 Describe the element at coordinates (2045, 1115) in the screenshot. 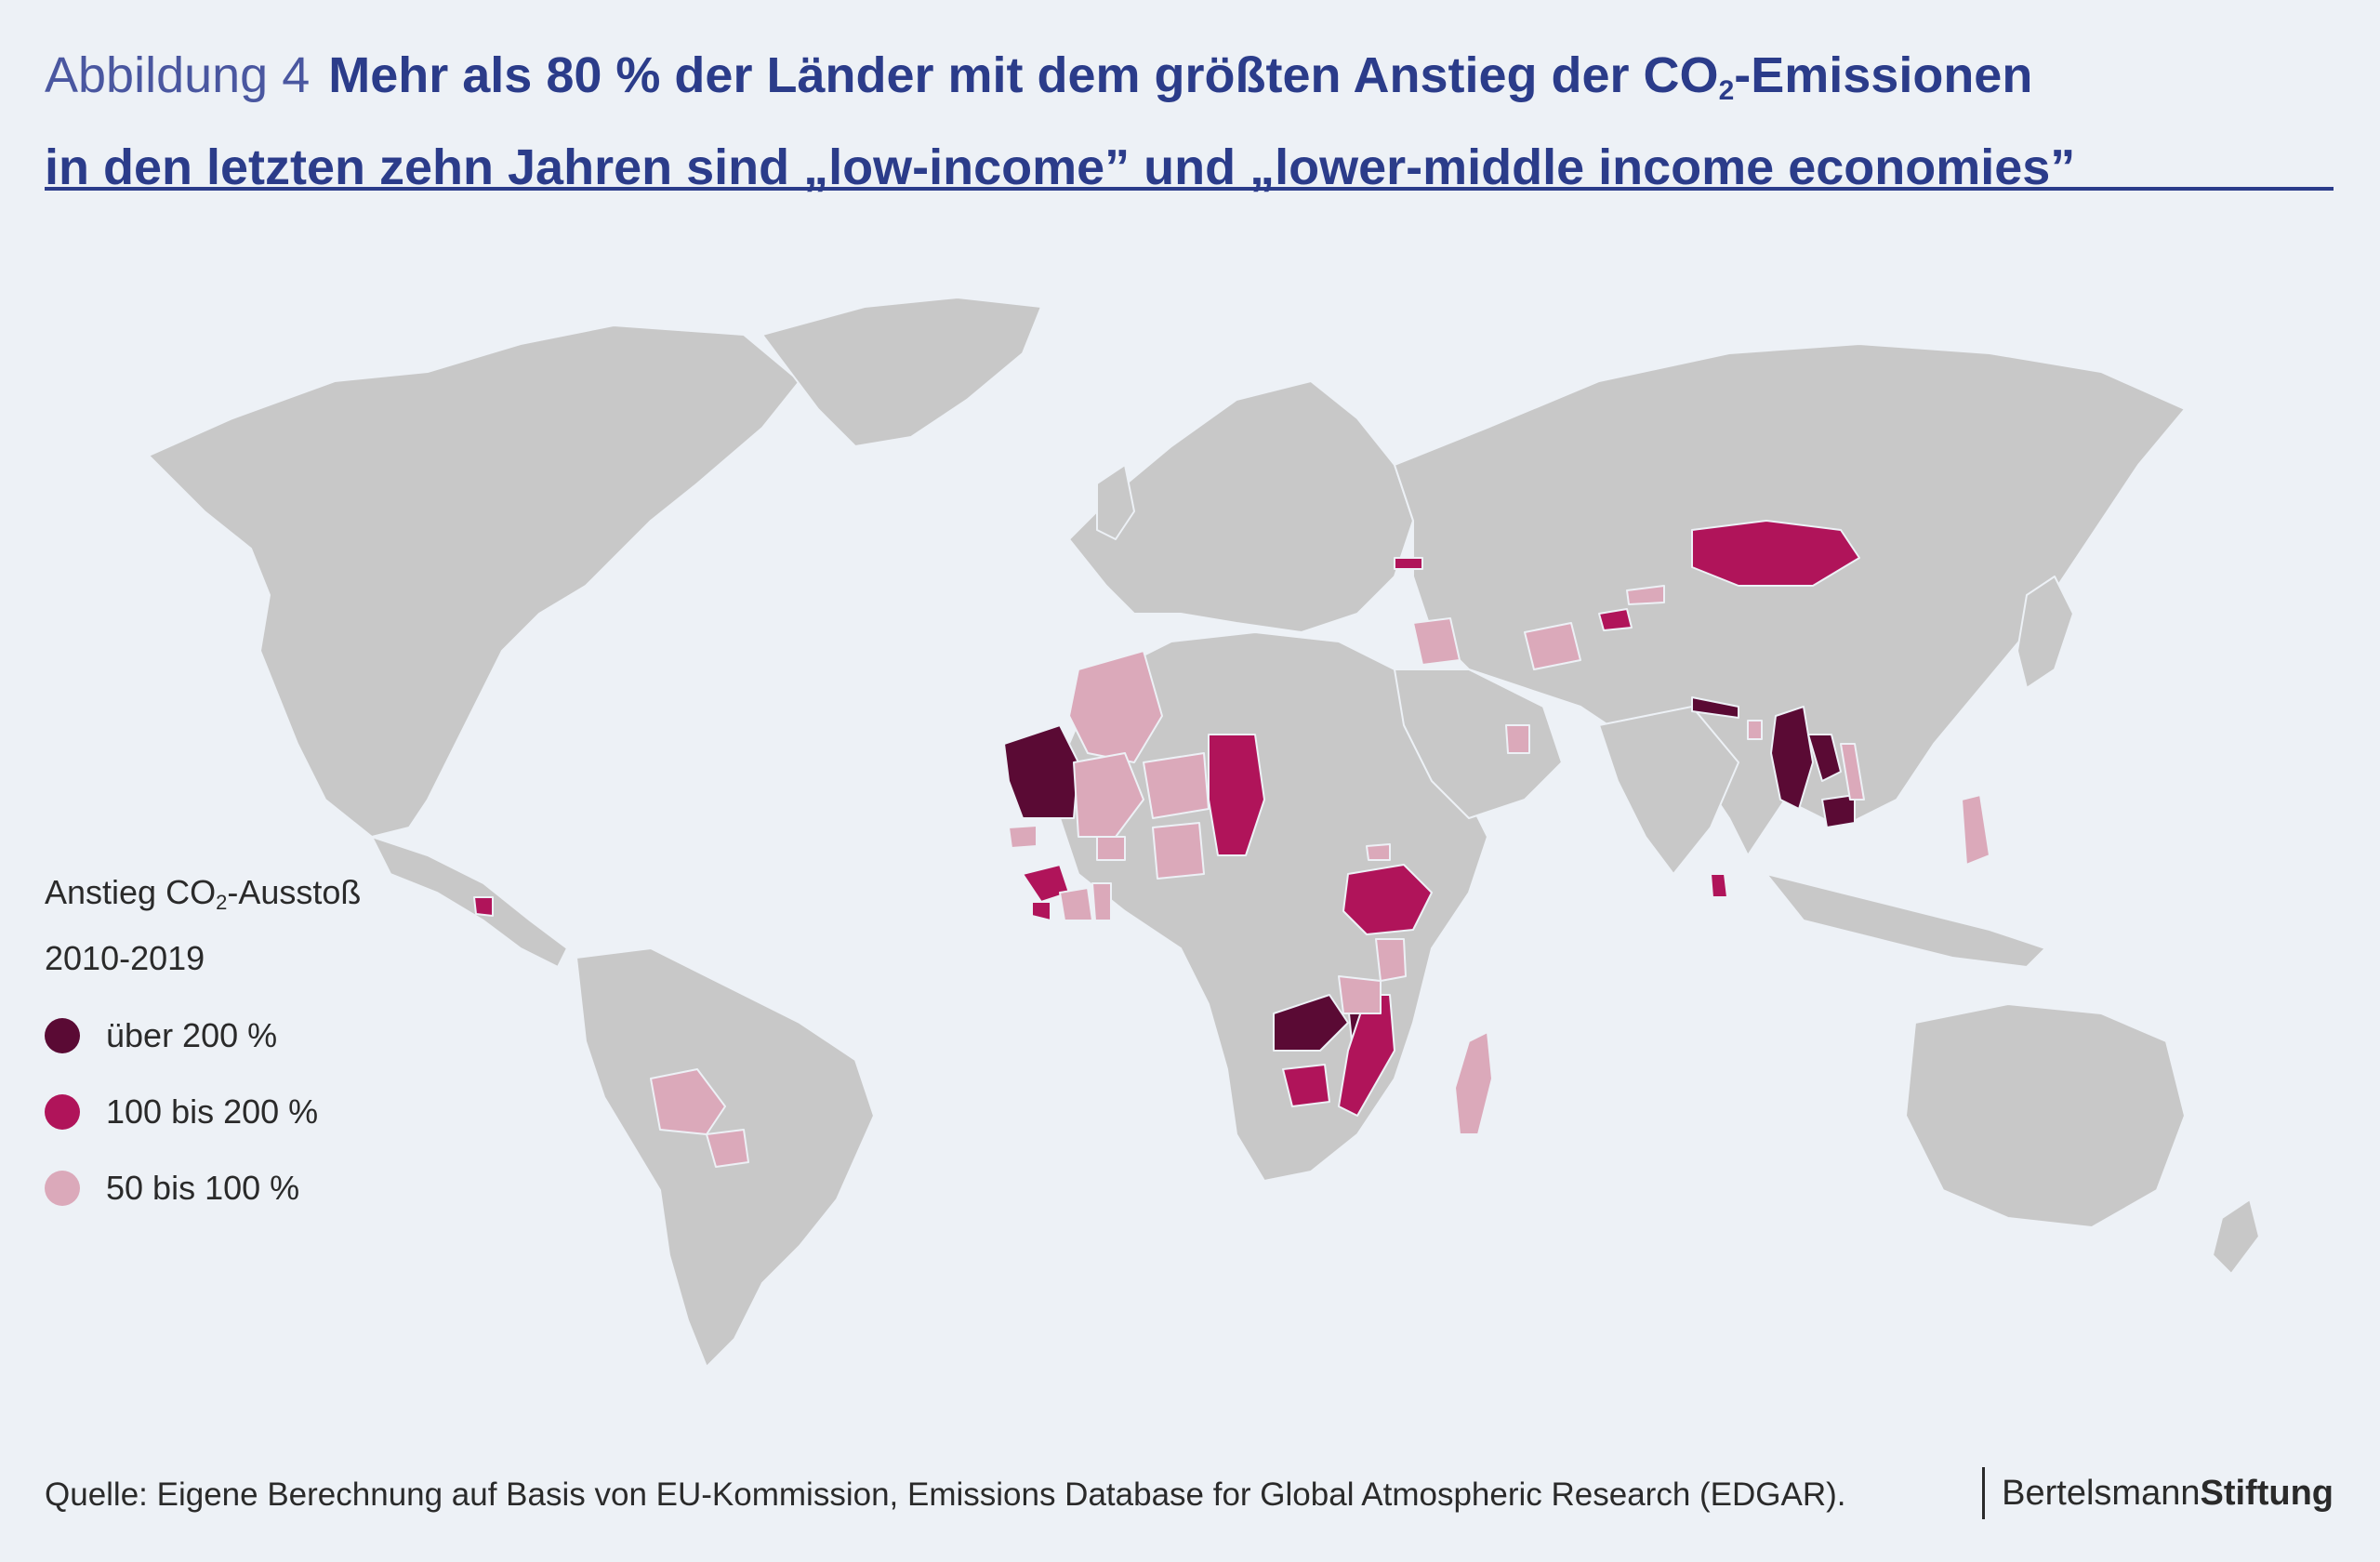

I see `australia` at that location.